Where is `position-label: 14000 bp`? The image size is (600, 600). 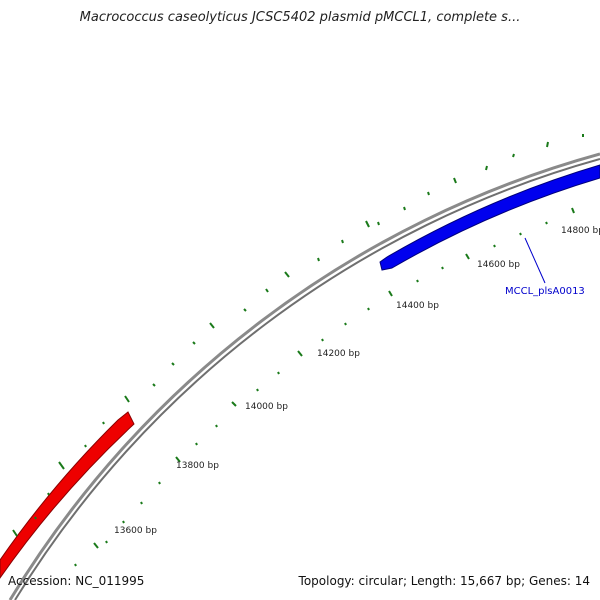 position-label: 14000 bp is located at coordinates (266, 407).